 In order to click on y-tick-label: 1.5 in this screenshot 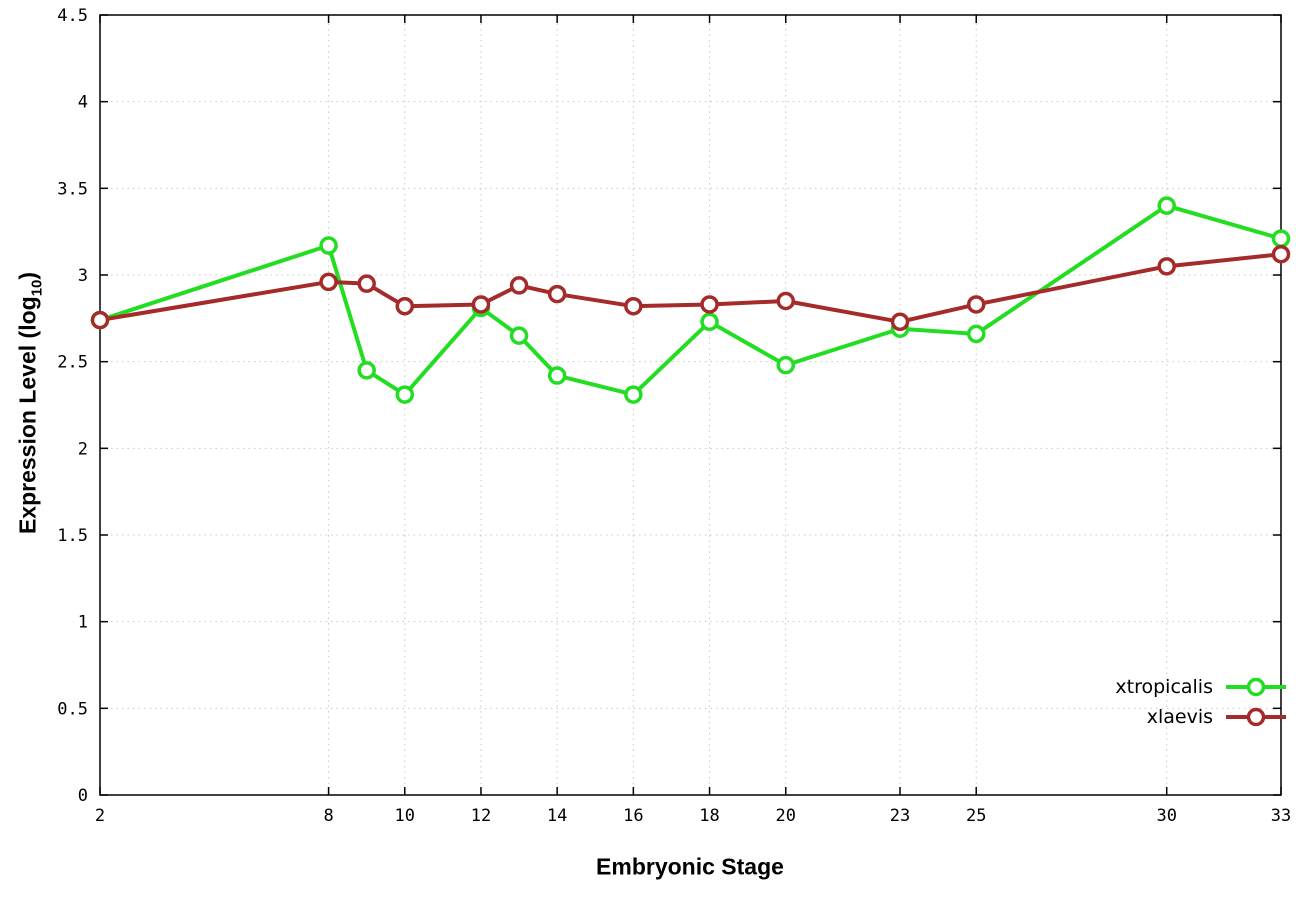, I will do `click(72, 536)`.